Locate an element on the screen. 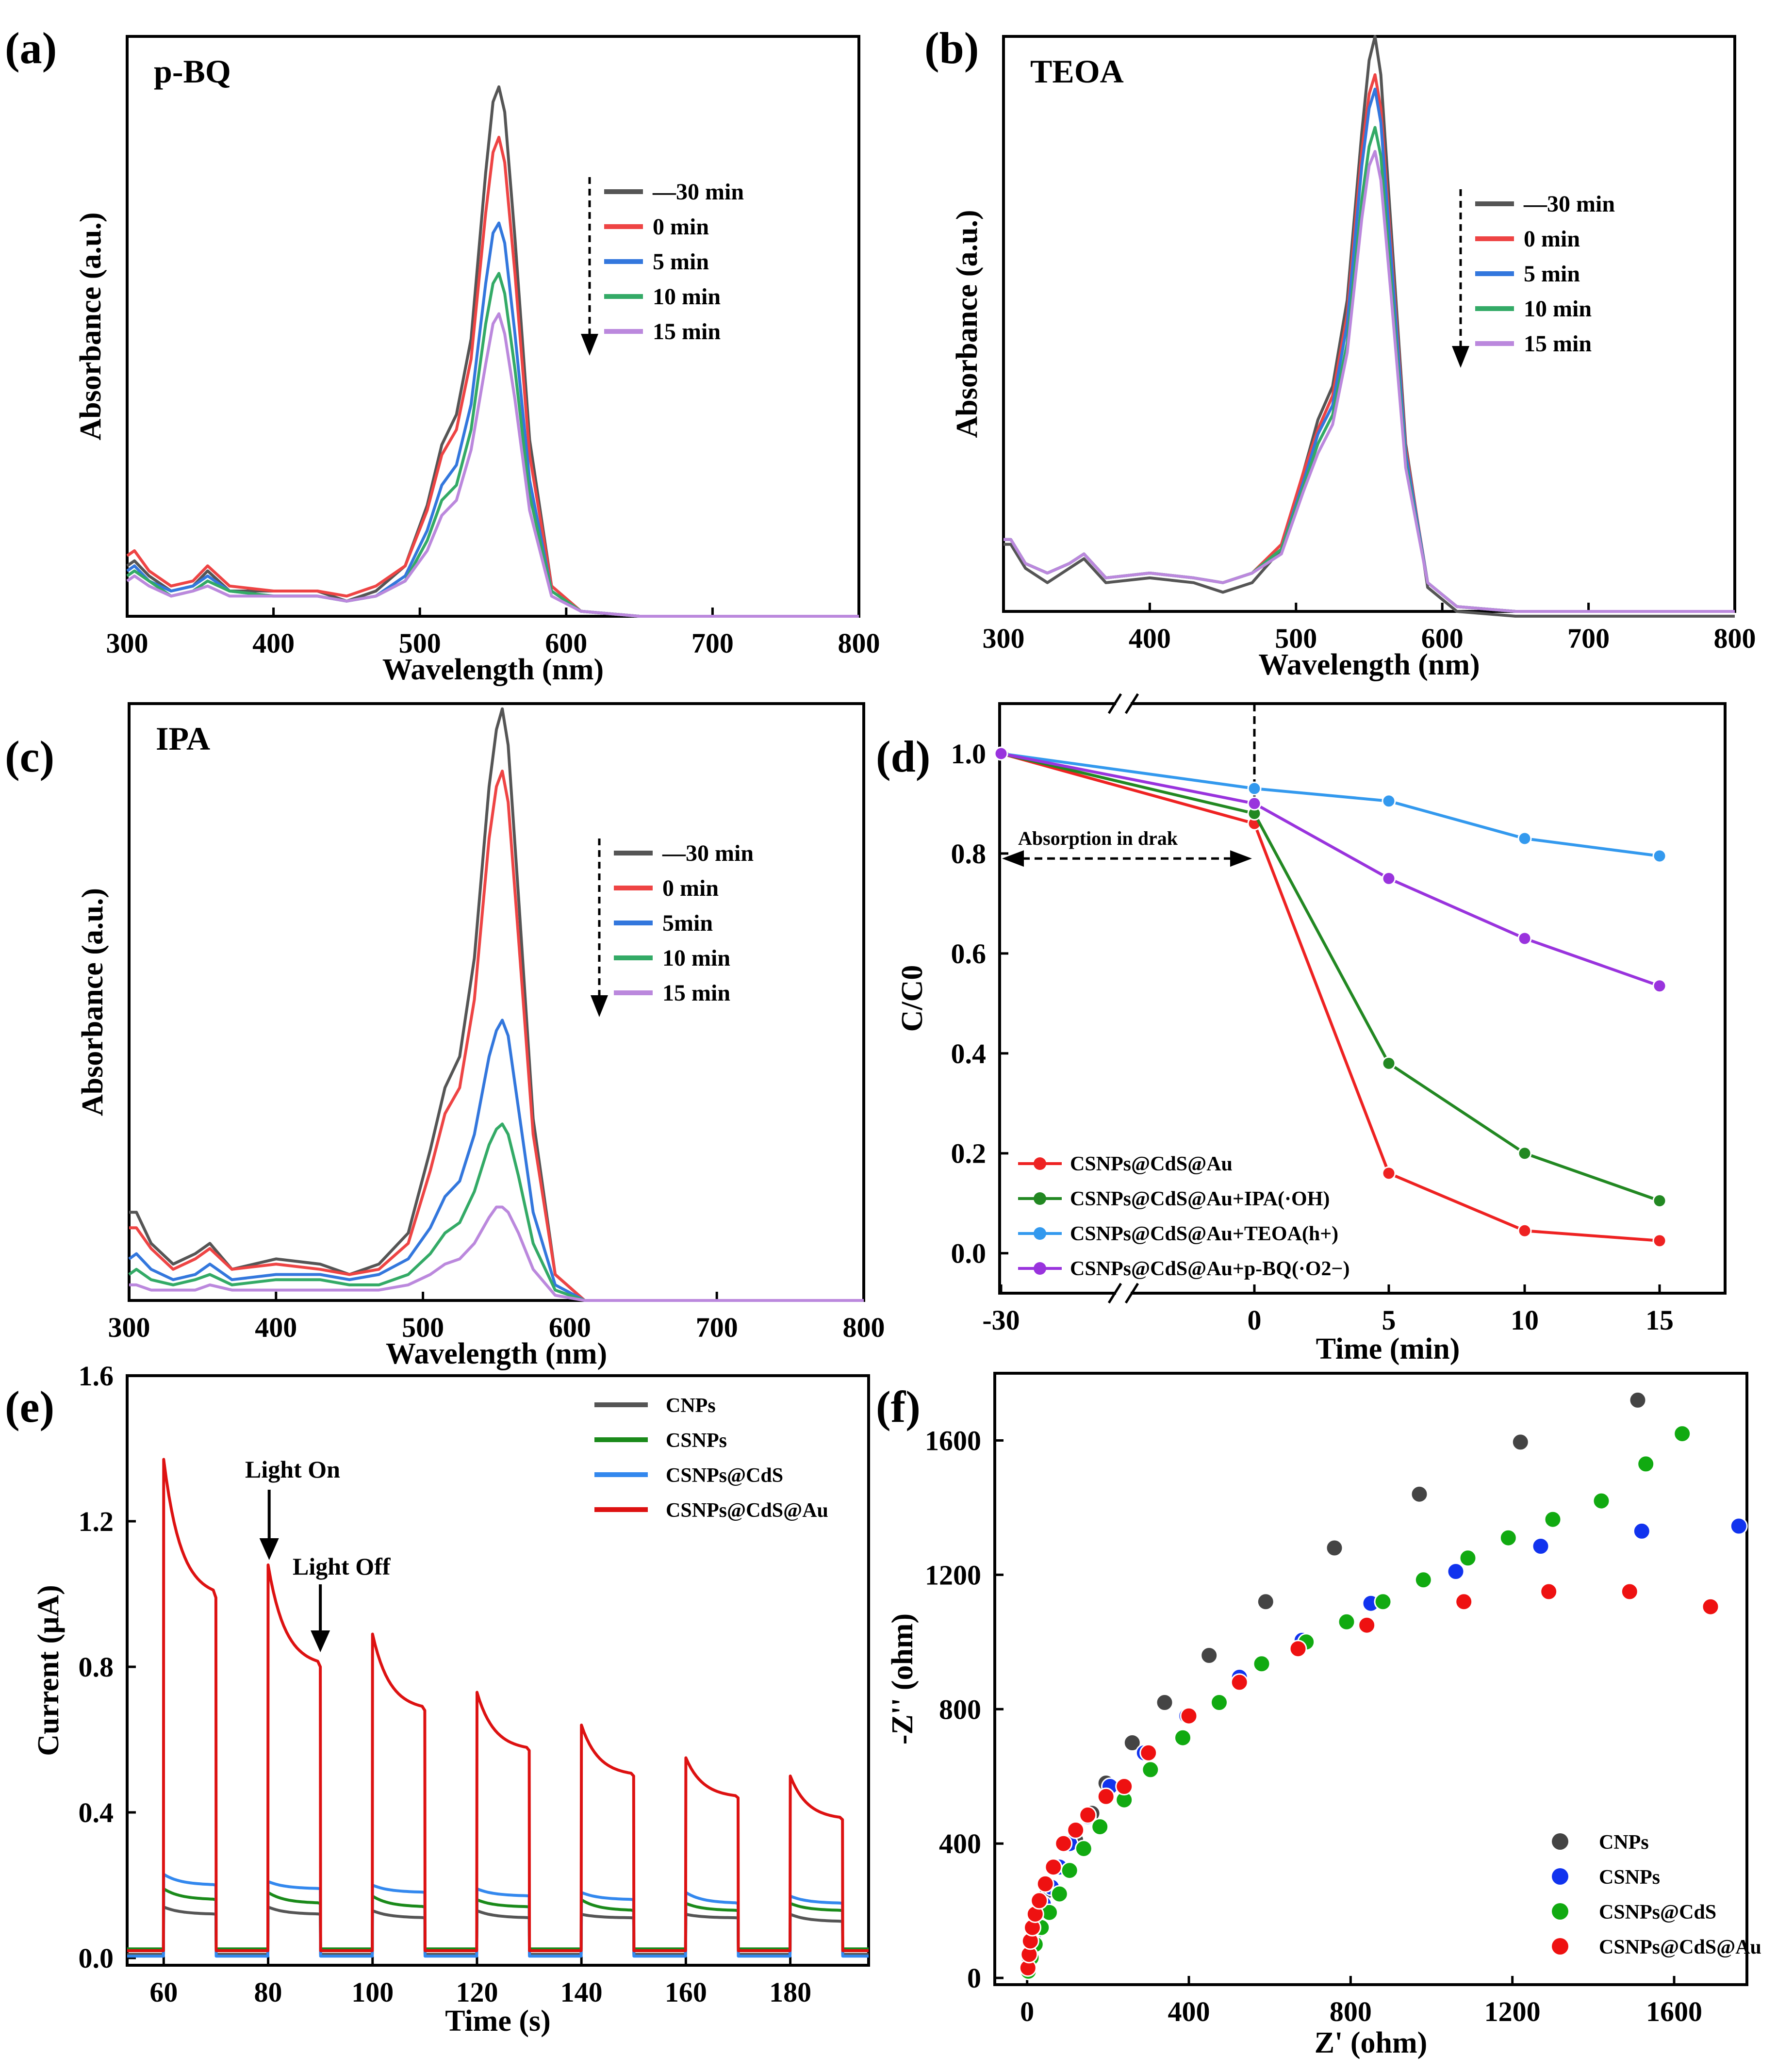 The height and width of the screenshot is (2072, 1777). legend-label: —30 min is located at coordinates (708, 853).